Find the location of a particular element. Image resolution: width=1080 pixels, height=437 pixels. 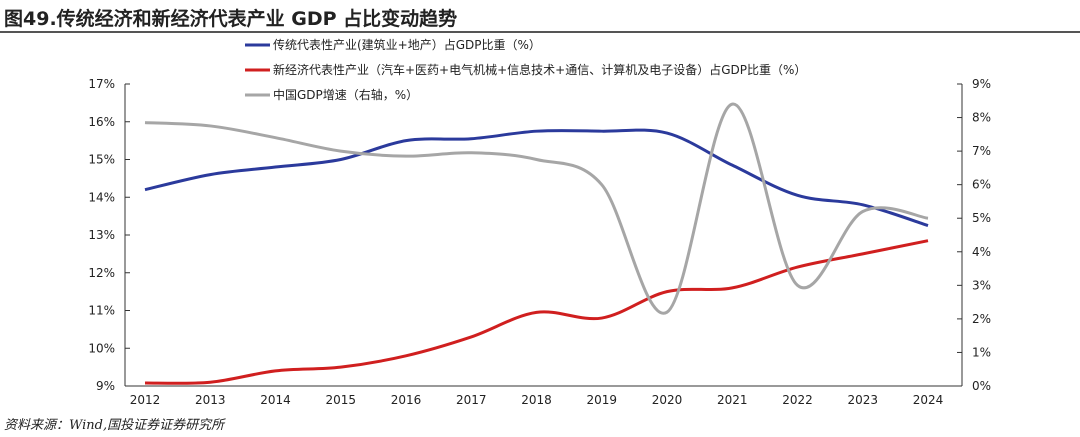

x-tick-label: 2022 is located at coordinates (797, 400).